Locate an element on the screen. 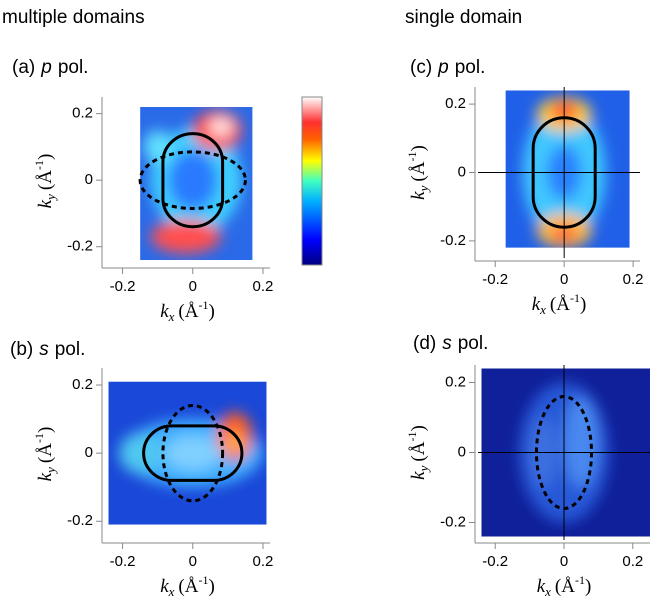 Image resolution: width=661 pixels, height=610 pixels. panel-letter: (a) is located at coordinates (23, 67).